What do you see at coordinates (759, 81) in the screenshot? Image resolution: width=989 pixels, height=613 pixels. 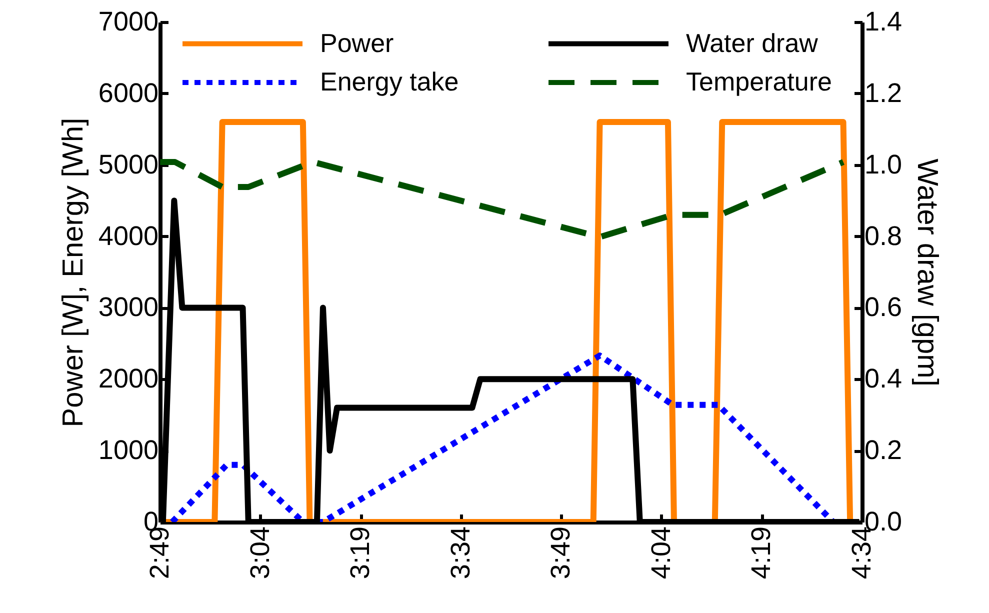 I see `legend-label: Temperature` at bounding box center [759, 81].